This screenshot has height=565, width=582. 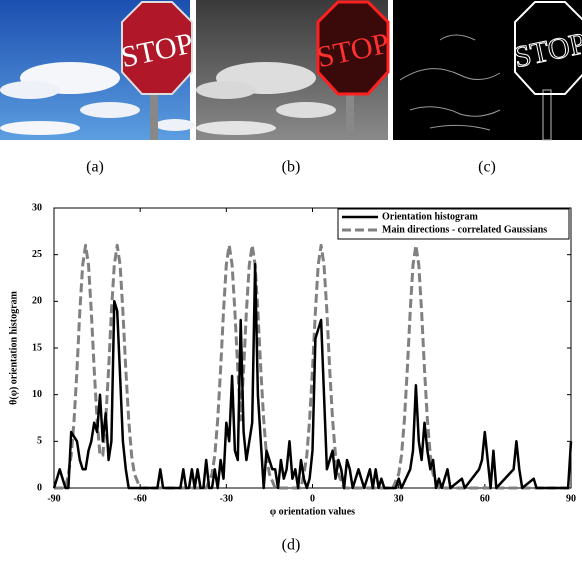 I want to click on image-gray: STOP, so click(x=294, y=70).